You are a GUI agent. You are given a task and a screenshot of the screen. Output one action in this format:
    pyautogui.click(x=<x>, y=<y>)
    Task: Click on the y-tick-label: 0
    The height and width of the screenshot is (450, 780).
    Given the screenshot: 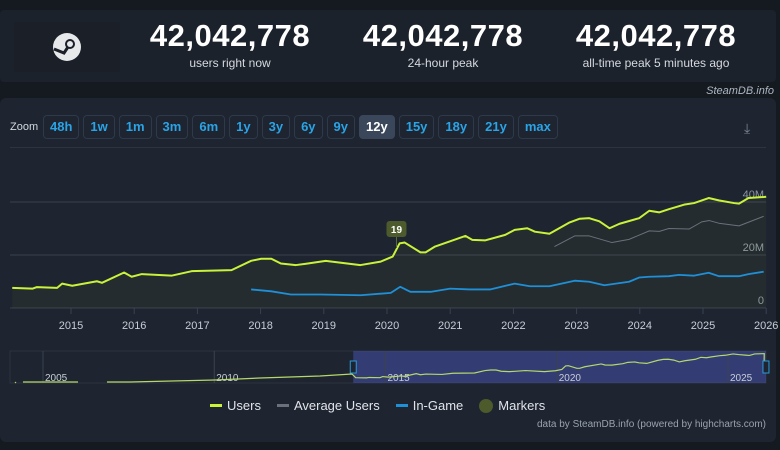 What is the action you would take?
    pyautogui.click(x=761, y=301)
    